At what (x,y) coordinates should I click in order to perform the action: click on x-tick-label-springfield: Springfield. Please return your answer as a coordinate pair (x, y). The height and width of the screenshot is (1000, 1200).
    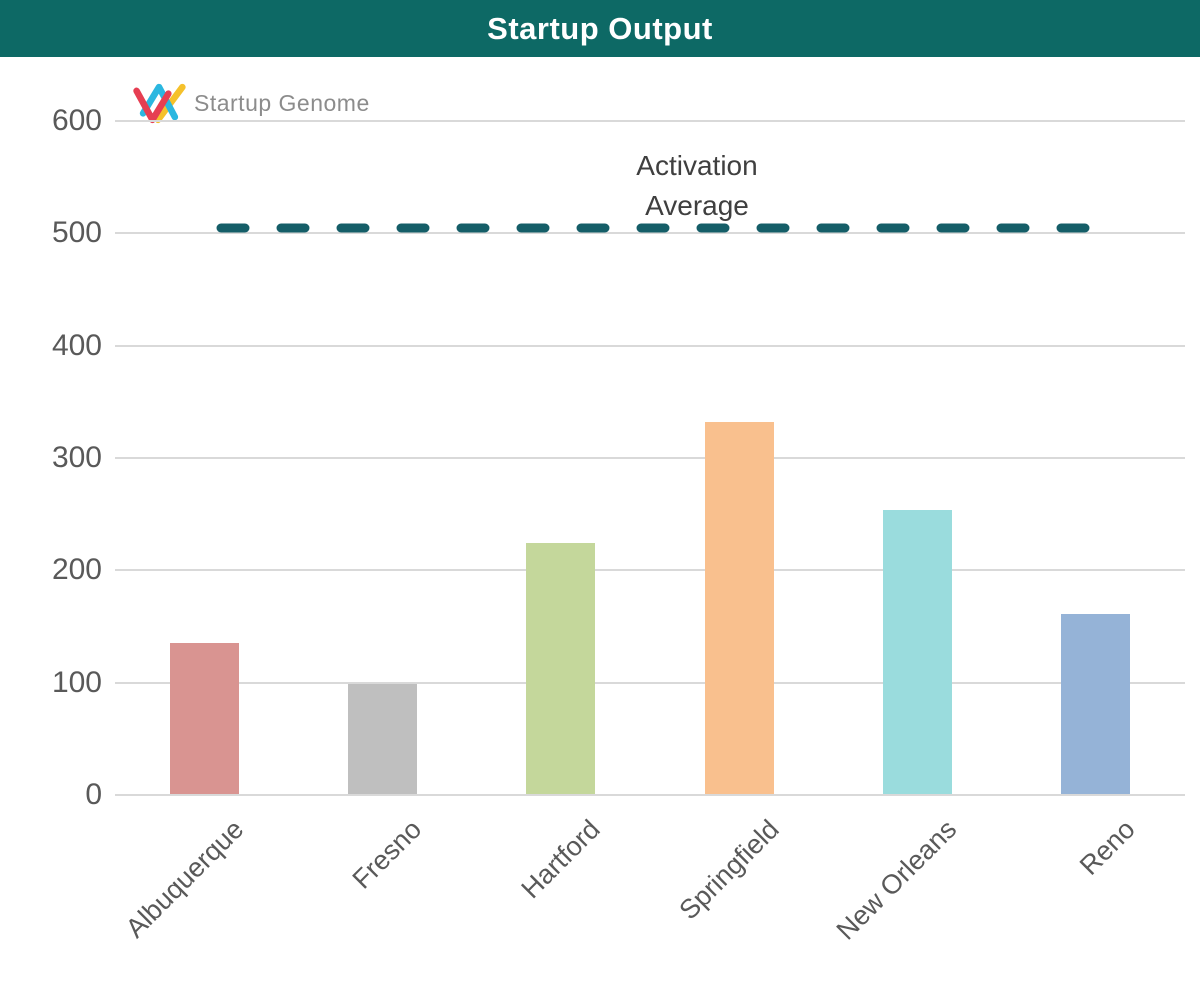
    Looking at the image, I should click on (728, 870).